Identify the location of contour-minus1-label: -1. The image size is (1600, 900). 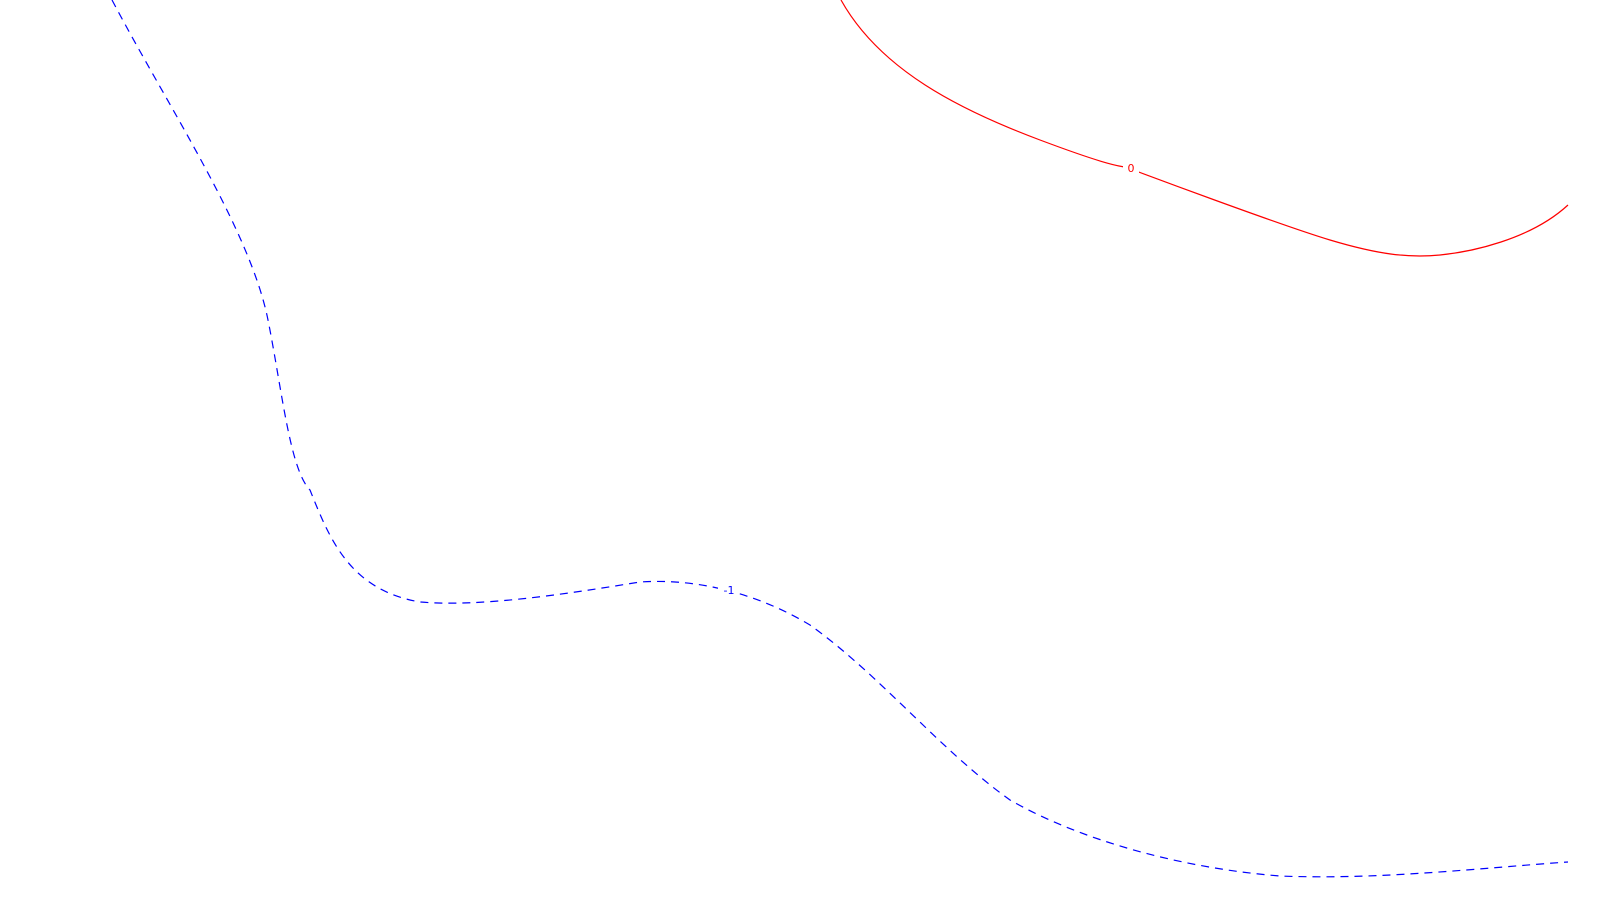
(729, 590).